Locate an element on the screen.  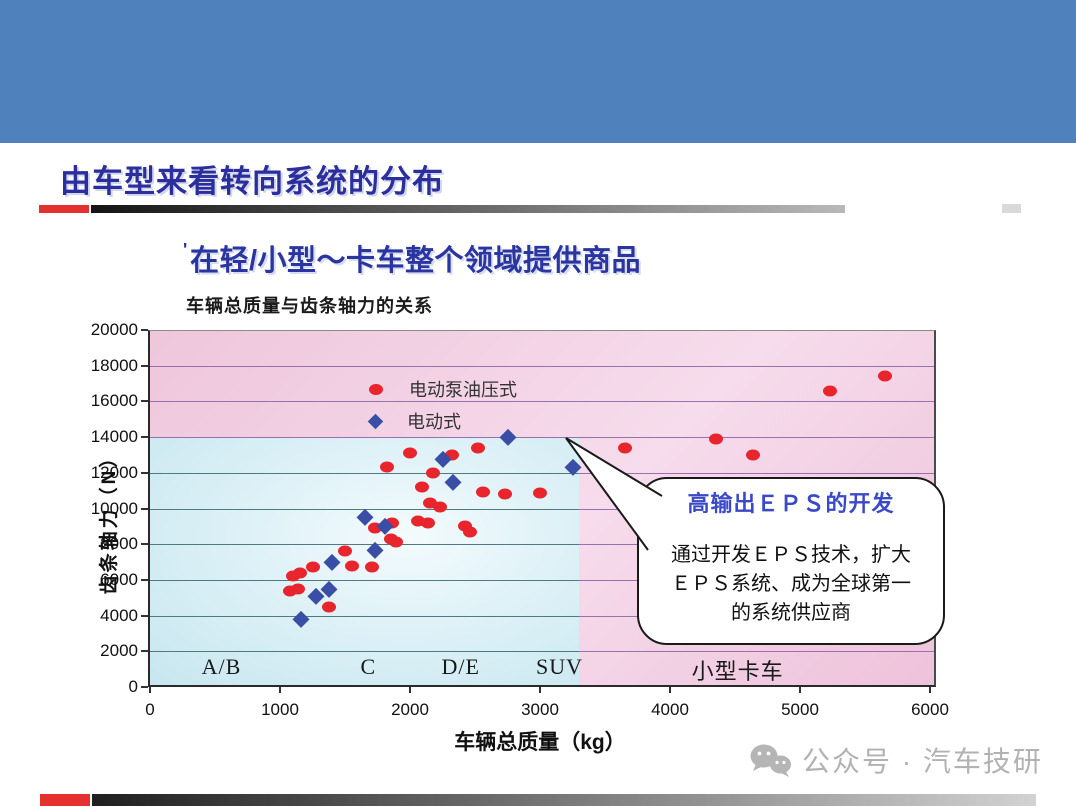
x-tick-label: 1000 is located at coordinates (280, 709).